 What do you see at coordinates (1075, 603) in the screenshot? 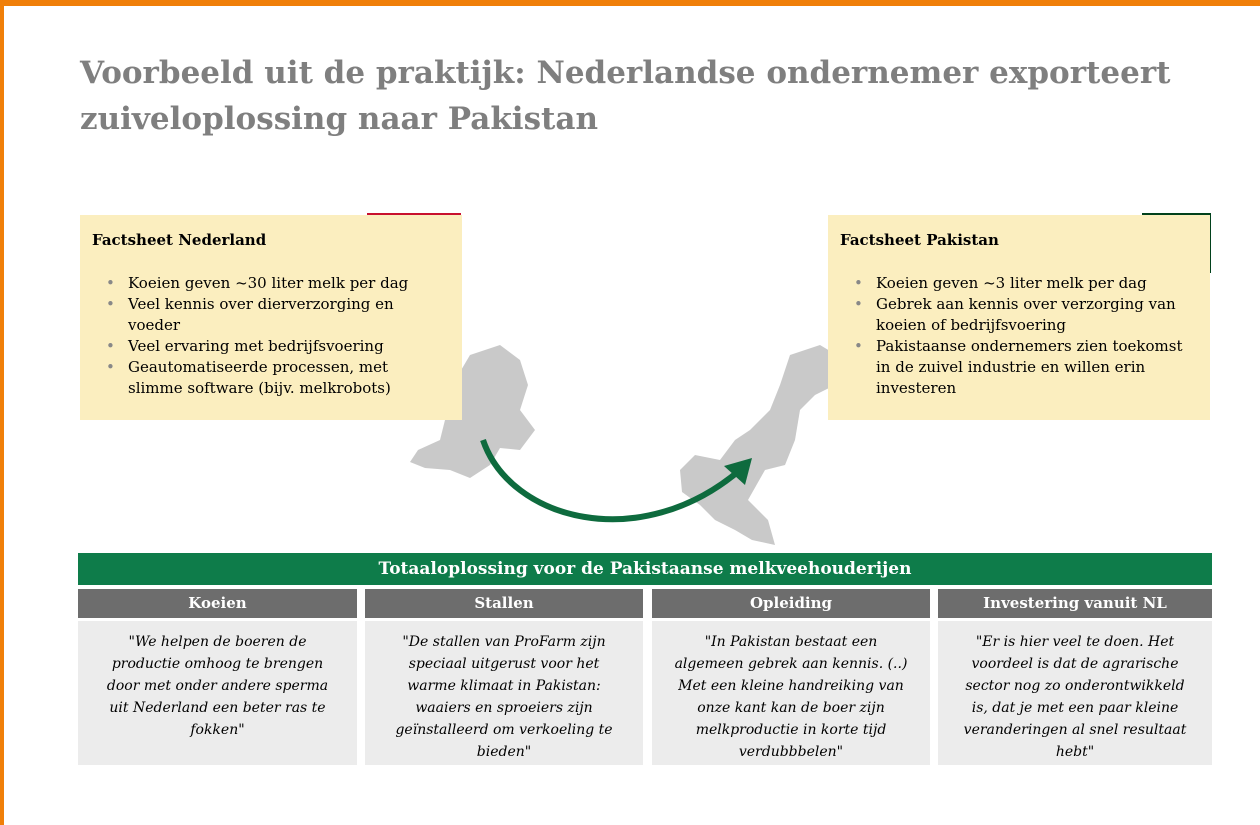
I see `column-header: Investering vanuit NL` at bounding box center [1075, 603].